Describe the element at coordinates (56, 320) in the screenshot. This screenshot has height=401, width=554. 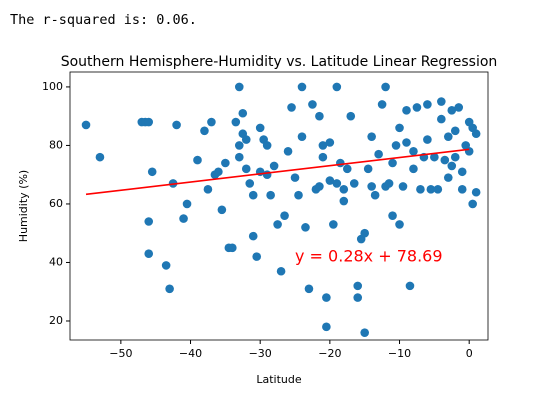
I see `y-tick-label: 20` at that location.